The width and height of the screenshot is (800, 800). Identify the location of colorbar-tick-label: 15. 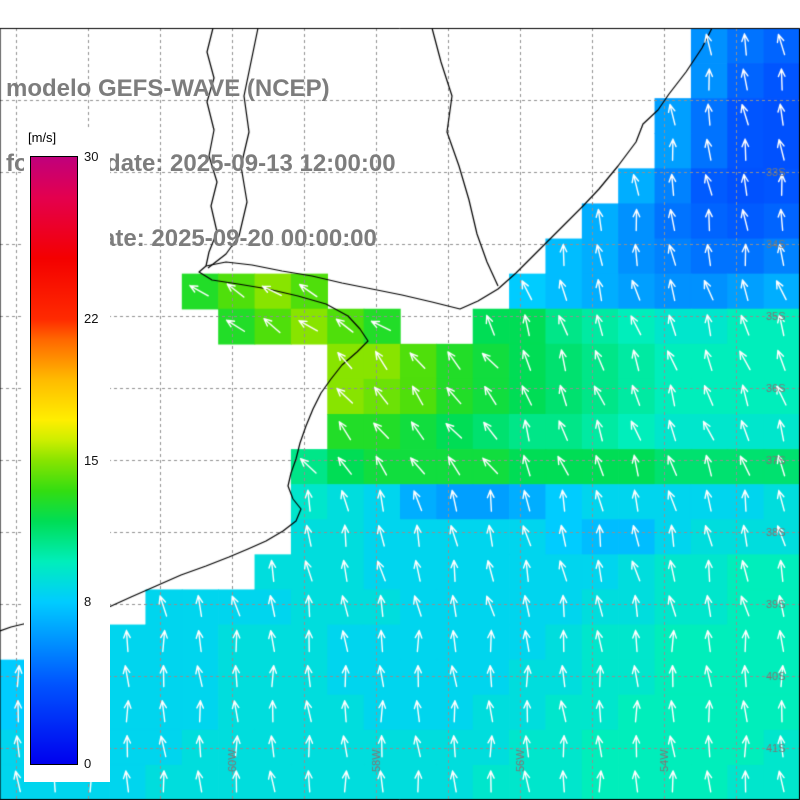
(91, 460).